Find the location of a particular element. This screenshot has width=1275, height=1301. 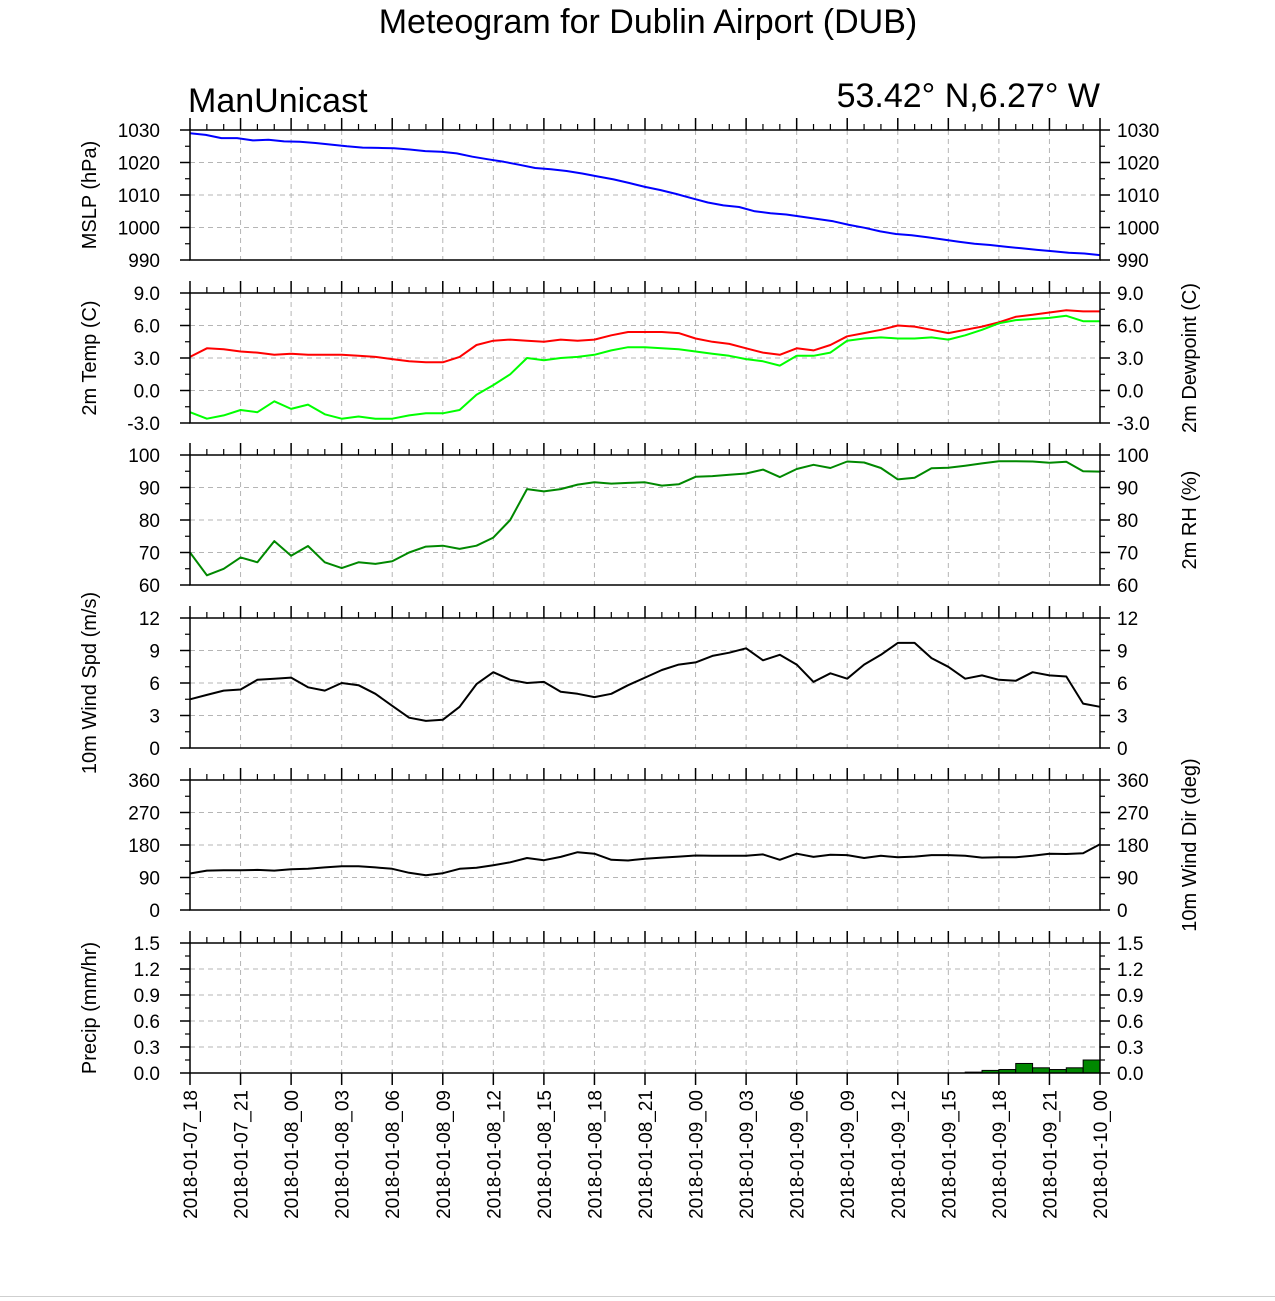

y-tick-label-left: 1.2 is located at coordinates (147, 970).